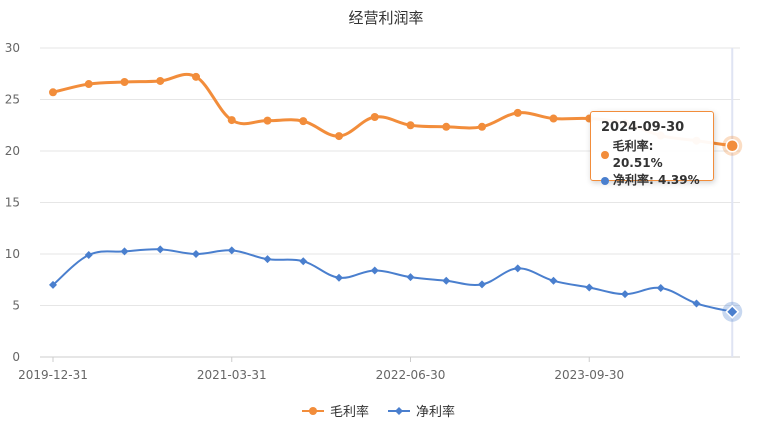 The image size is (772, 430). Describe the element at coordinates (16, 306) in the screenshot. I see `y-tick-label: 5` at that location.